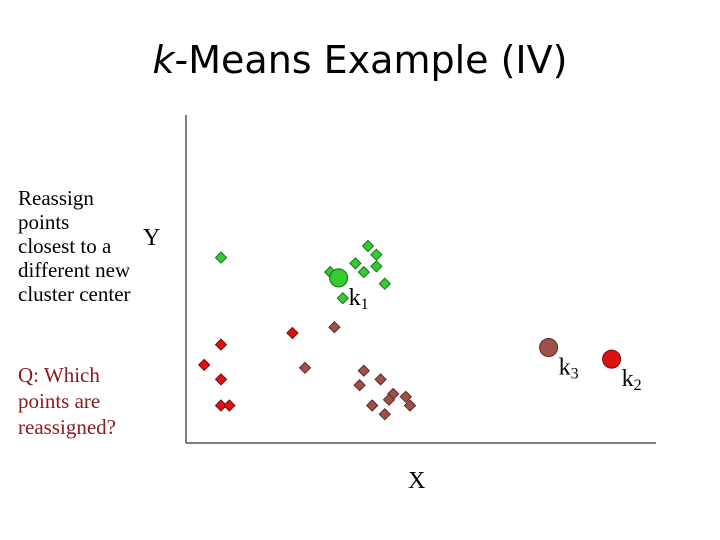 The width and height of the screenshot is (720, 540). I want to click on x-axis-label: X, so click(416, 481).